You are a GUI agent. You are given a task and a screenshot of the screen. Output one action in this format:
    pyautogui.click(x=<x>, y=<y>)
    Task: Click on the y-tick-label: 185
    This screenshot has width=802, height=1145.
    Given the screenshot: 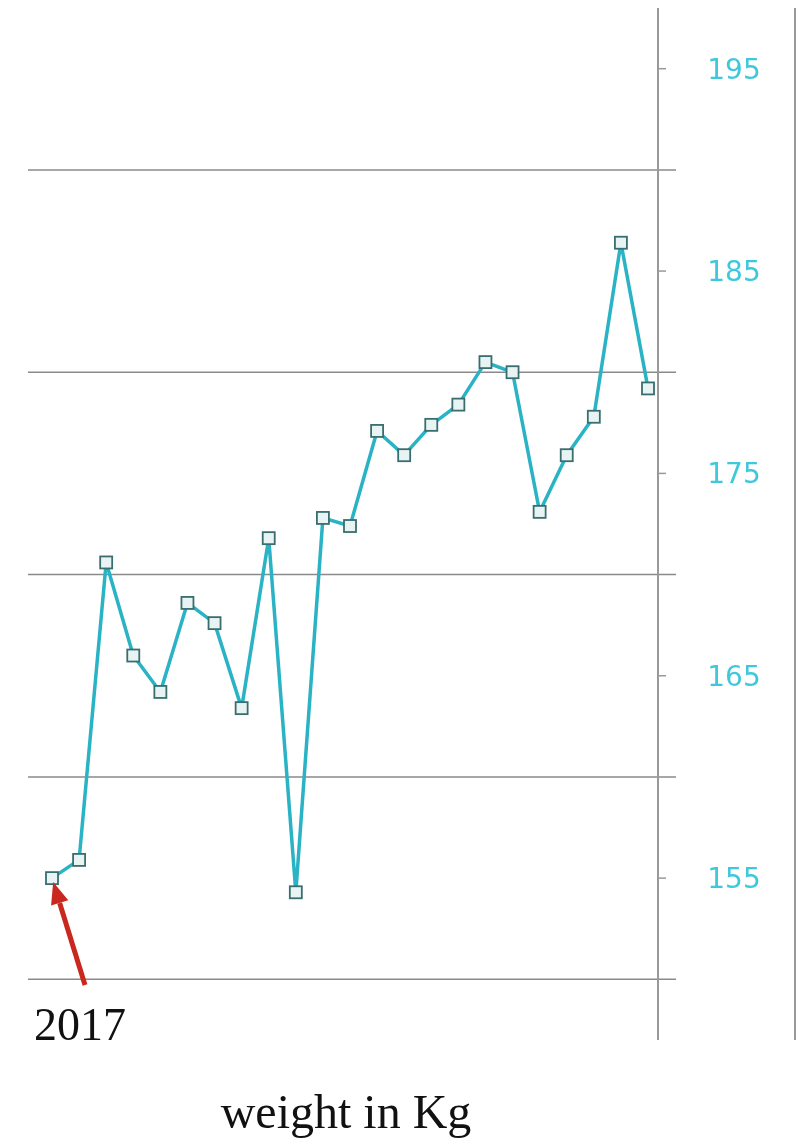 What is the action you would take?
    pyautogui.click(x=734, y=271)
    